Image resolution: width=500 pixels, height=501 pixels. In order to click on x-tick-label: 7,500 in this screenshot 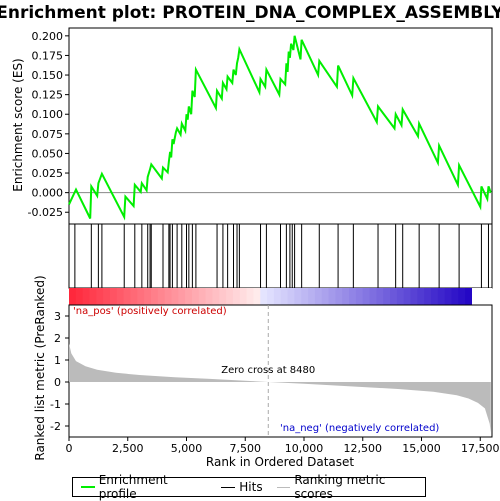, I will do `click(246, 448)`.